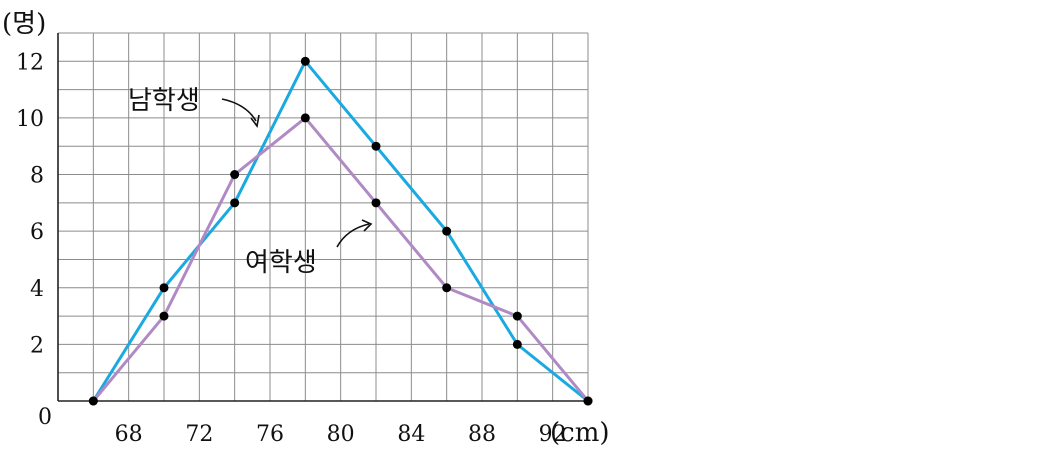 This screenshot has width=1037, height=455. What do you see at coordinates (37, 345) in the screenshot?
I see `y-tick-label: 2` at bounding box center [37, 345].